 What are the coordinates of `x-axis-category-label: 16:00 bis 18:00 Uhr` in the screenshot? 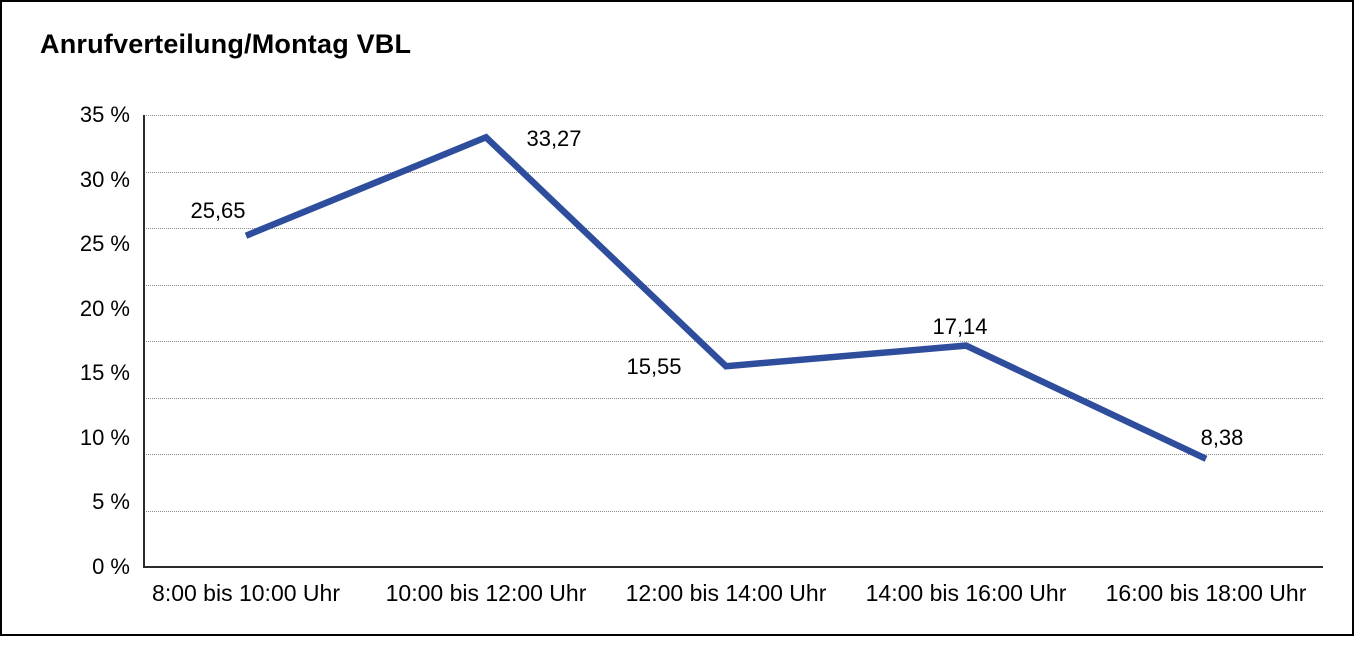 It's located at (1206, 593).